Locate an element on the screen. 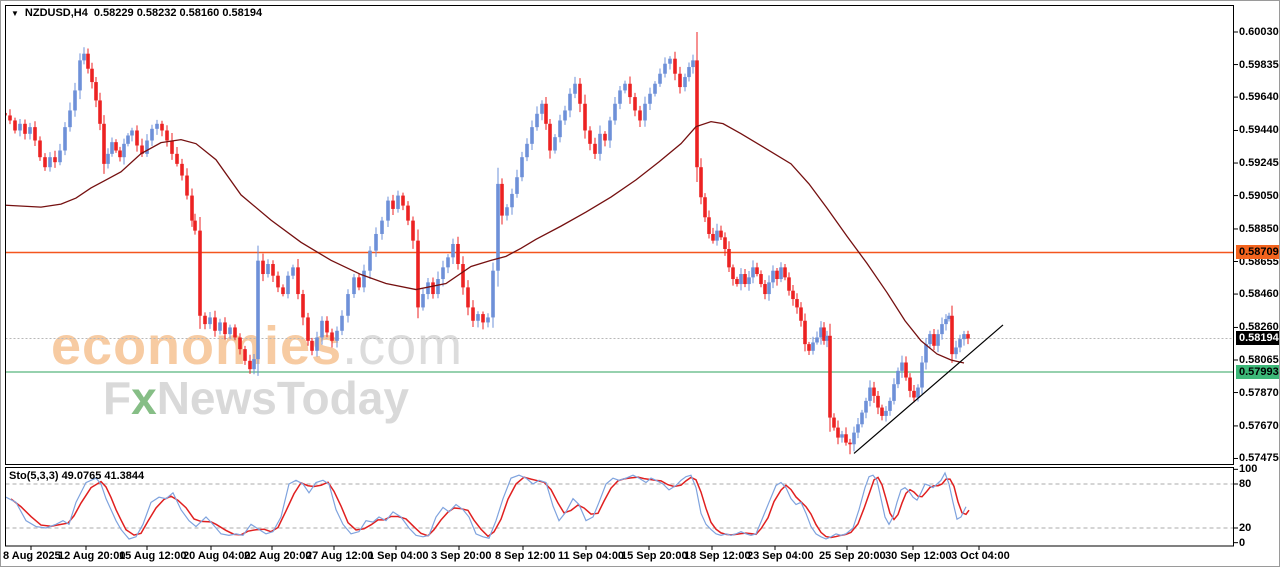 The height and width of the screenshot is (567, 1280). price-axis-label: 0.59835 is located at coordinates (1259, 64).